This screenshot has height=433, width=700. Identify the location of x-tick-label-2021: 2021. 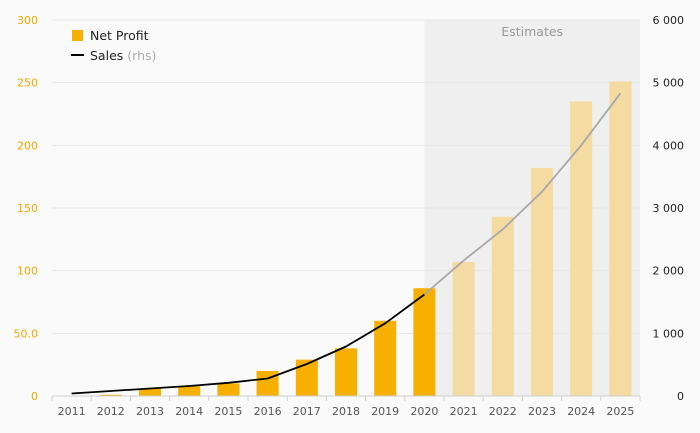
(464, 411).